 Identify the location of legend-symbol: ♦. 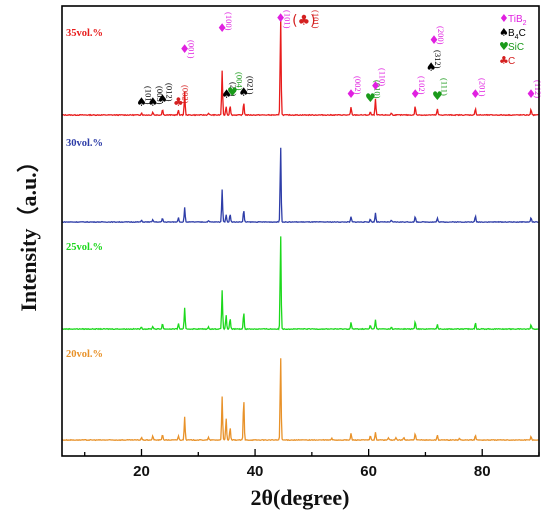
(504, 18).